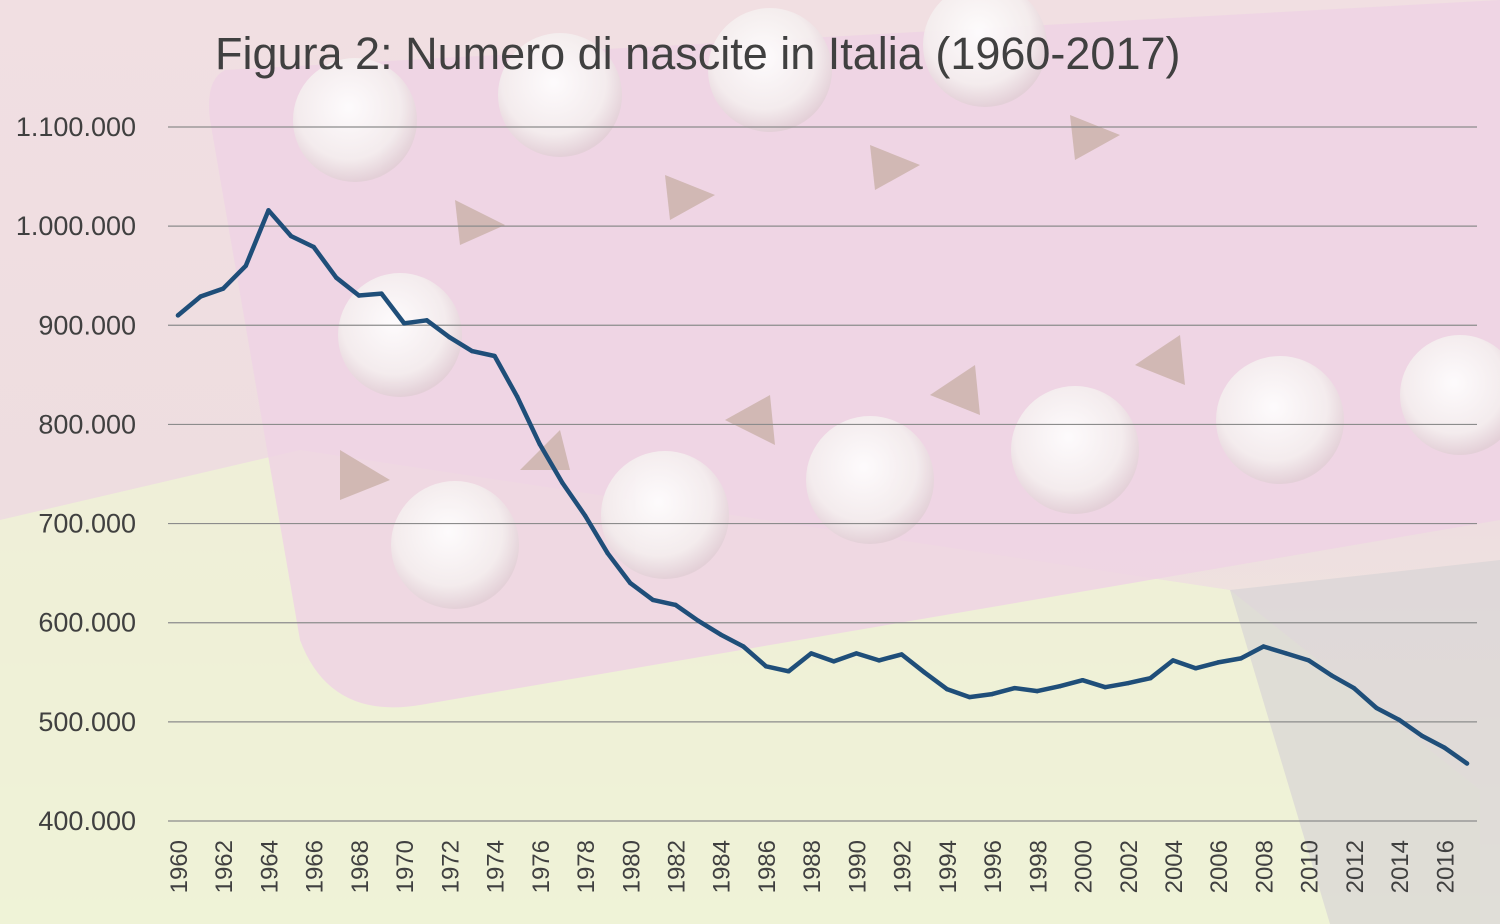  I want to click on y-tick-label: 600.000, so click(87, 623).